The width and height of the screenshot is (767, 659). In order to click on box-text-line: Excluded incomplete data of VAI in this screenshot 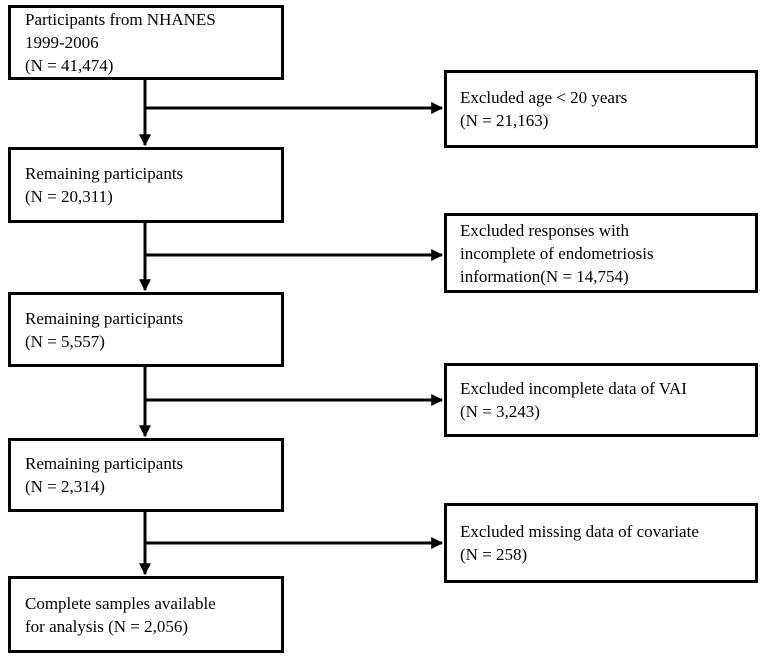, I will do `click(573, 388)`.